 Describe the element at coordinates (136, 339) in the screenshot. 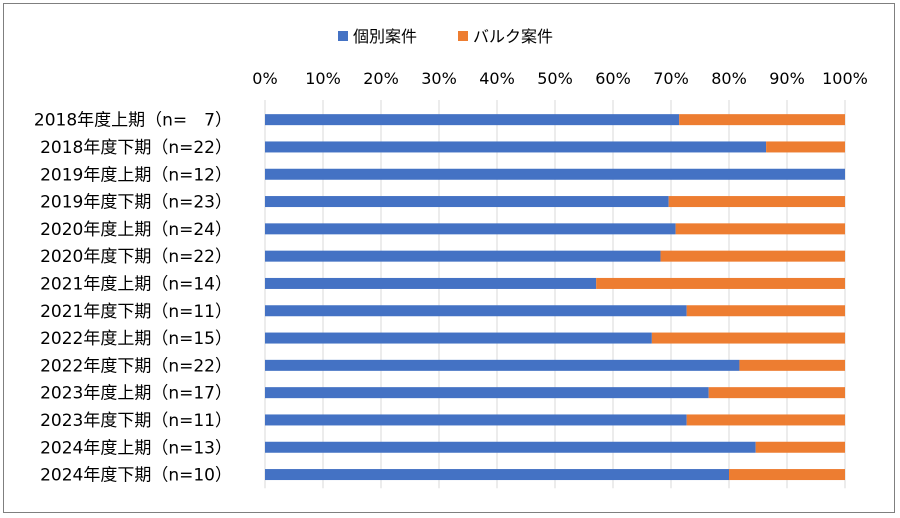

I see `y-category-label: 2022年度上期（n=15）` at that location.